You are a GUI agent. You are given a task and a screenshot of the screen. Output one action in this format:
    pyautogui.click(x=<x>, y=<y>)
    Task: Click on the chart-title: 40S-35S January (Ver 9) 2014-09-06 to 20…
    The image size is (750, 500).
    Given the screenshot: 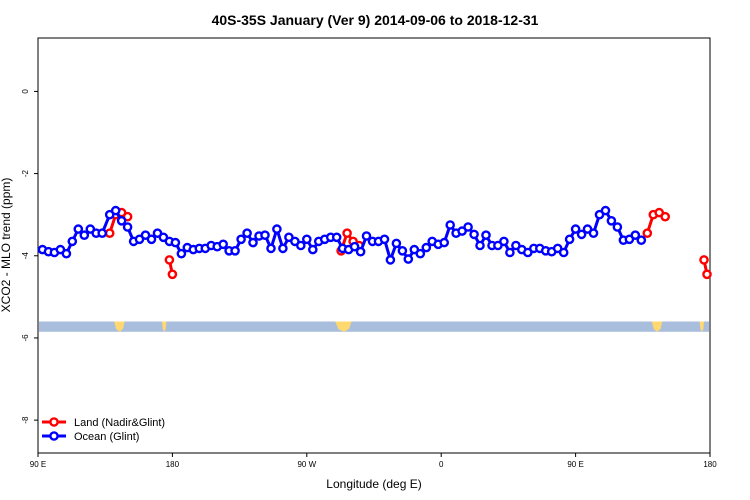 What is the action you would take?
    pyautogui.click(x=375, y=20)
    